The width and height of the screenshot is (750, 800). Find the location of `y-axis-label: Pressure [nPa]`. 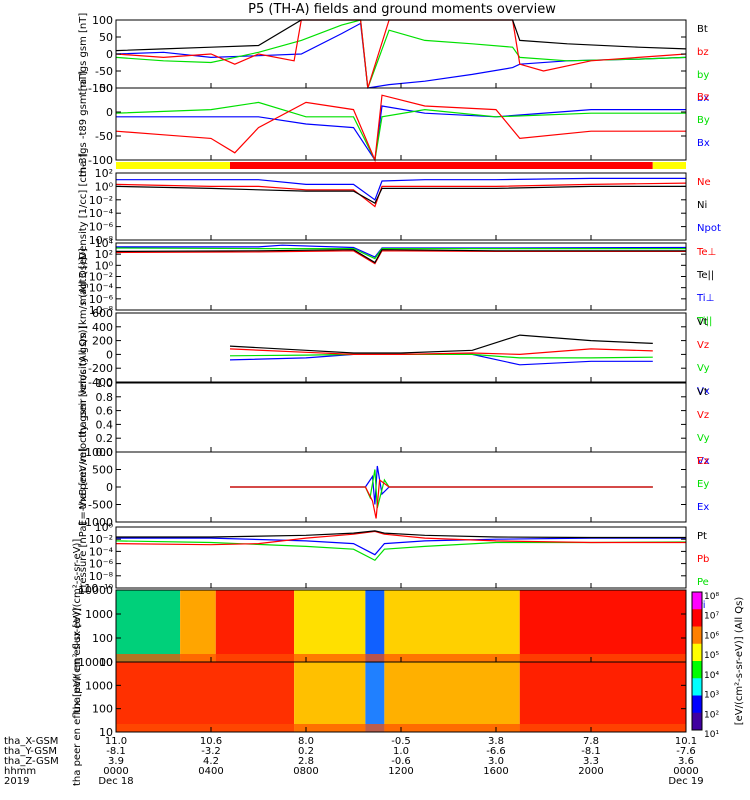

y-axis-label: Pressure [nPa] is located at coordinates (83, 558).